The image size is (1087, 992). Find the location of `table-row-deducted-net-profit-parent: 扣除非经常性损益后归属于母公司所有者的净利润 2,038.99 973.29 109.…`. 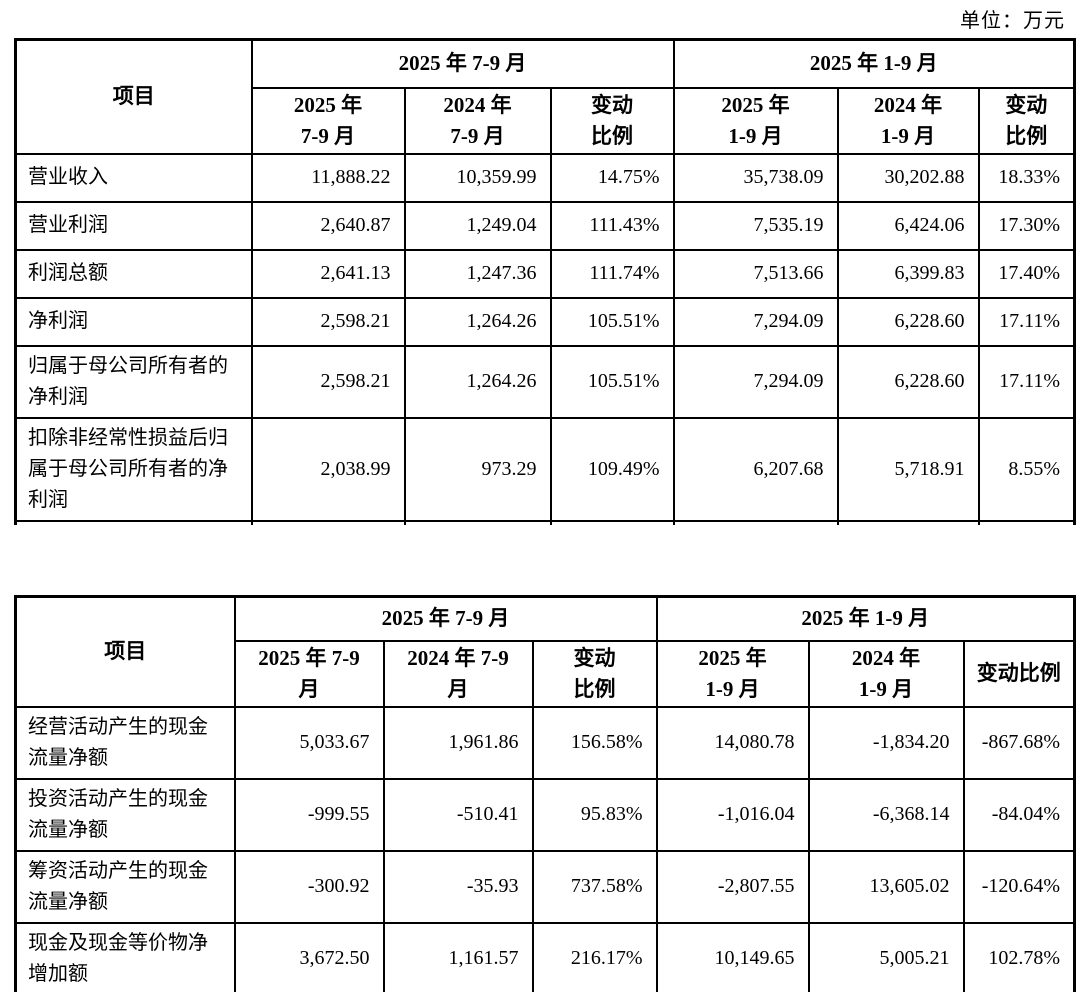

table-row-deducted-net-profit-parent: 扣除非经常性损益后归属于母公司所有者的净利润 2,038.99 973.29 109.… is located at coordinates (545, 469).